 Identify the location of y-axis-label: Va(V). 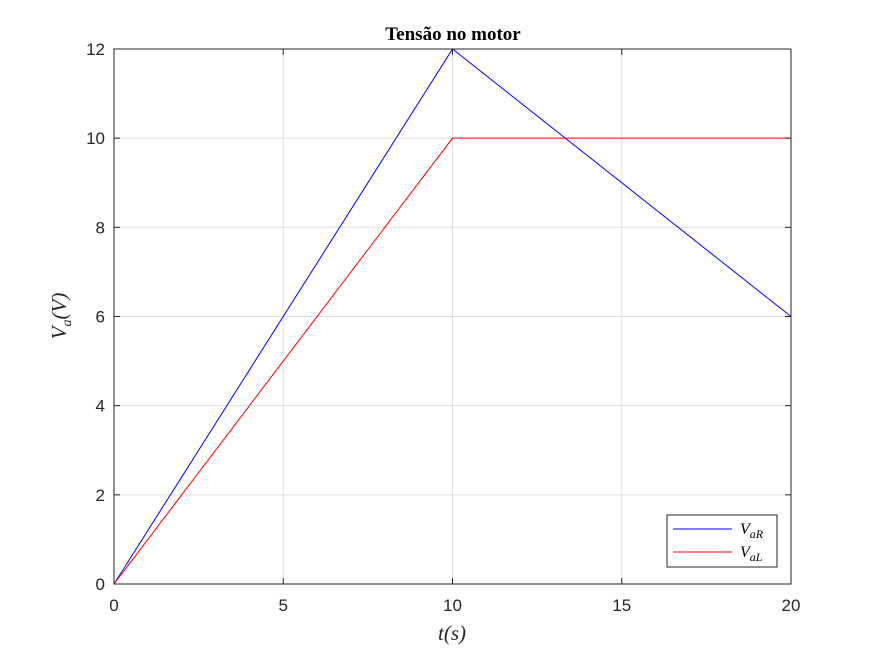
(61, 316).